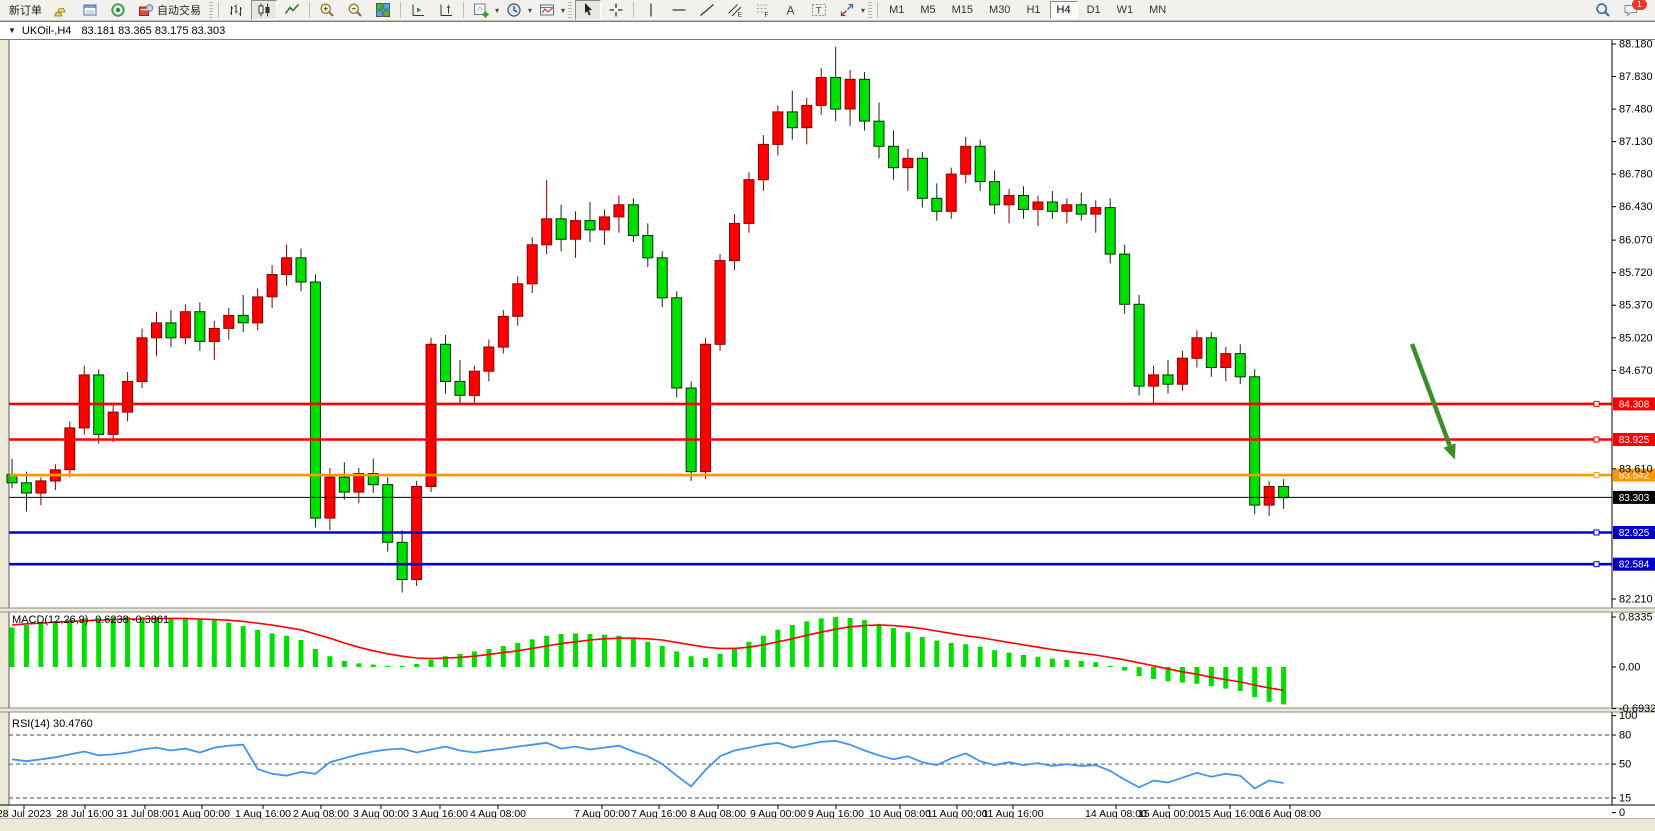 The width and height of the screenshot is (1655, 831). I want to click on zoom-out-icon, so click(355, 10).